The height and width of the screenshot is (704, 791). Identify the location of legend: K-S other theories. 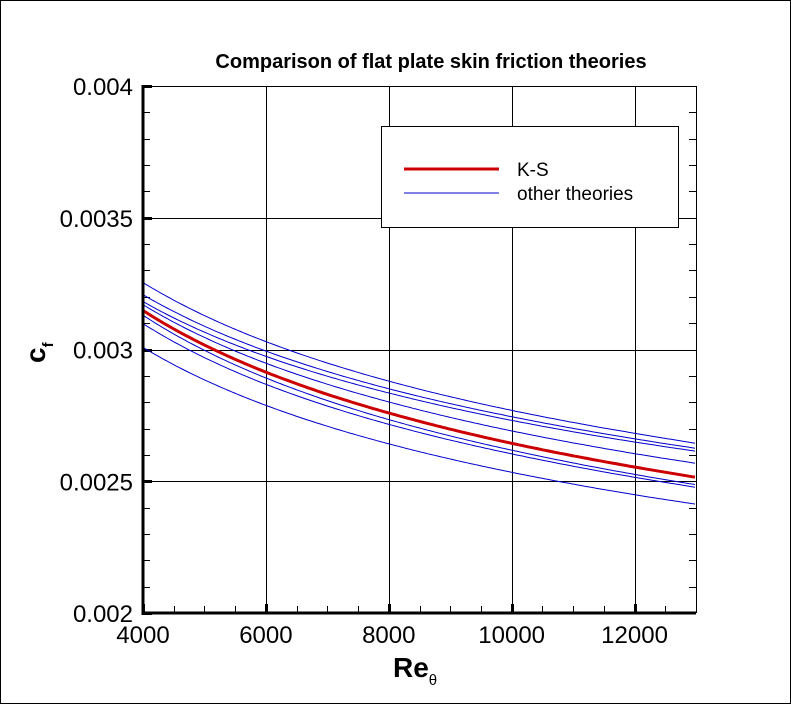
(530, 177).